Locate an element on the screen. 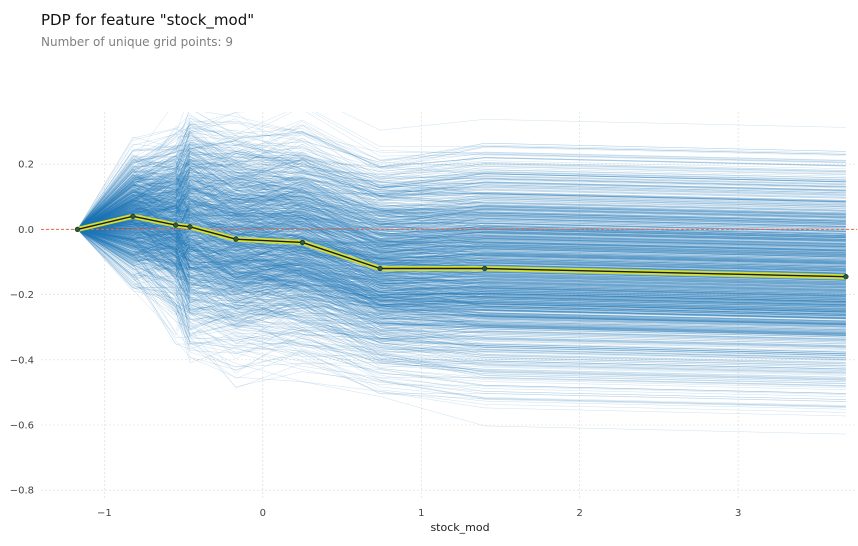  pdp-point is located at coordinates (176, 225).